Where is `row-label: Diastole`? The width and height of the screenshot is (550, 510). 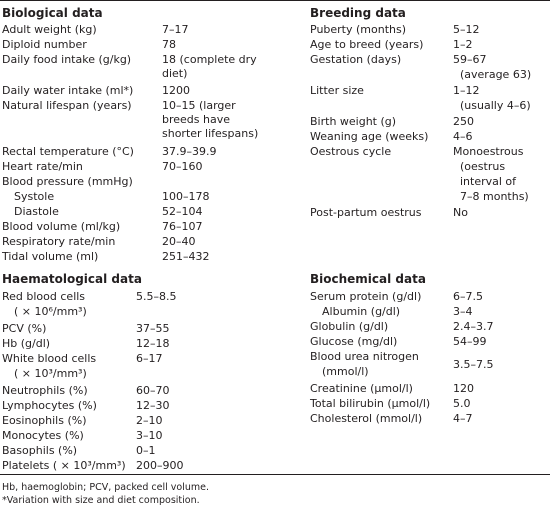
row-label: Diastole is located at coordinates (36, 211).